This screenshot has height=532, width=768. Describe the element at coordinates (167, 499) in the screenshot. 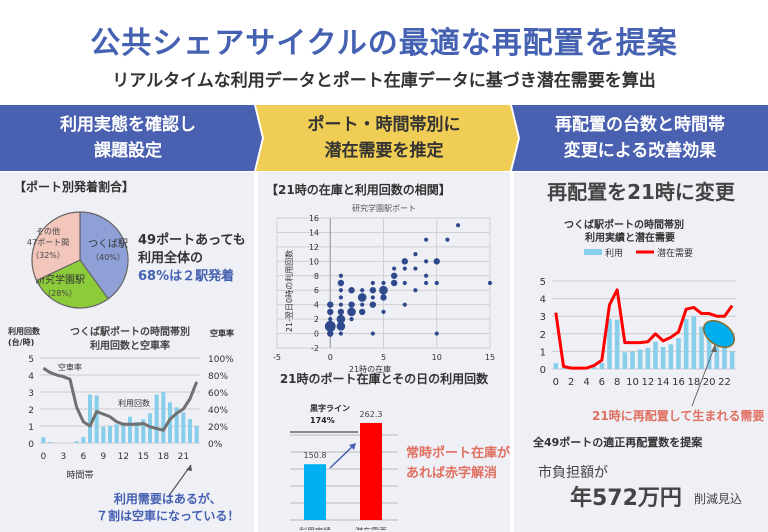

I see `usage-note-line1: 利用需要はあるが、` at that location.